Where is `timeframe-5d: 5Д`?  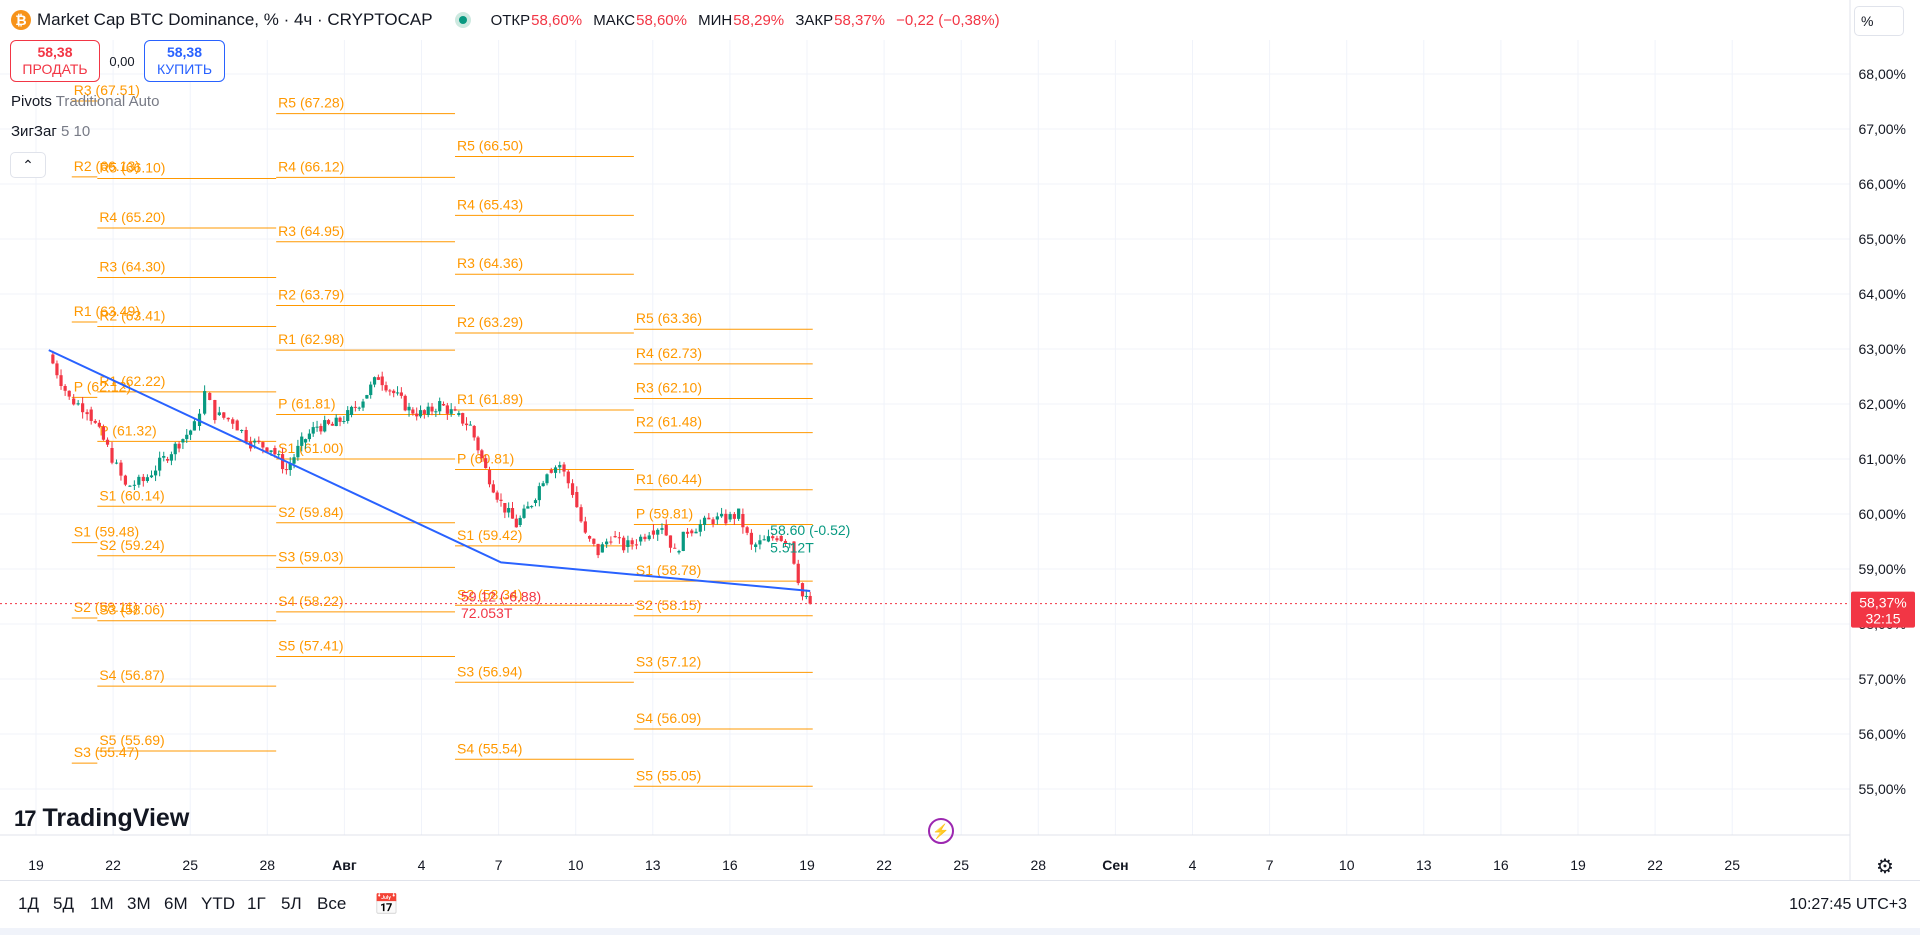
timeframe-5d: 5Д is located at coordinates (63, 903).